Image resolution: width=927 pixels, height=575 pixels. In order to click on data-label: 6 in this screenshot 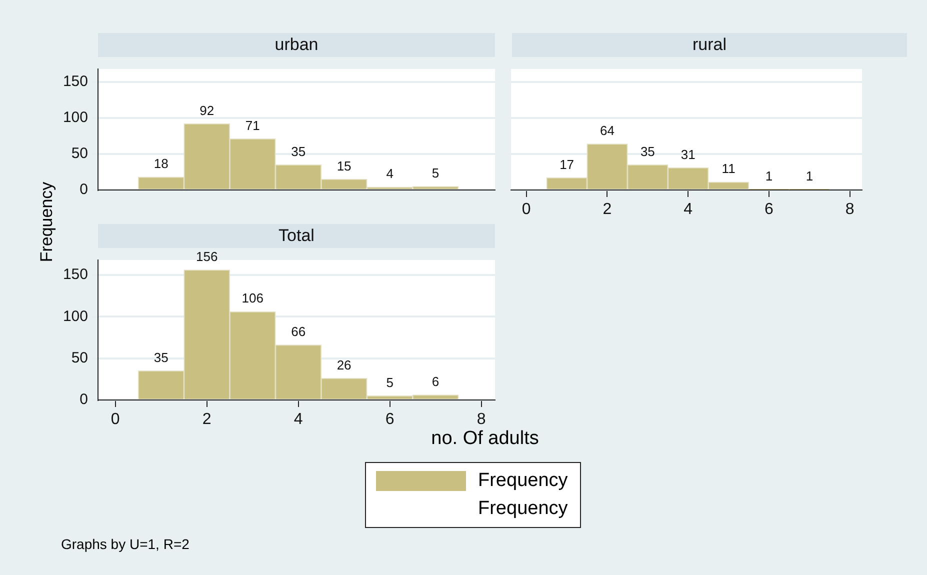, I will do `click(436, 382)`.